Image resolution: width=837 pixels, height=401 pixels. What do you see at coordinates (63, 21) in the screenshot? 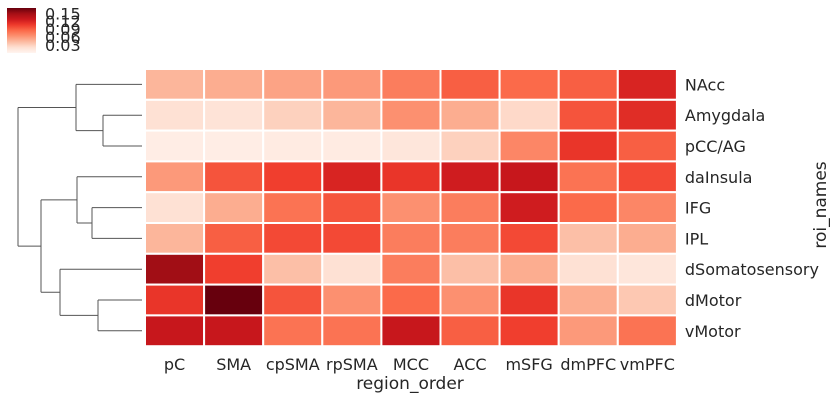
I see `colorbar-tick-label: 0.12` at bounding box center [63, 21].